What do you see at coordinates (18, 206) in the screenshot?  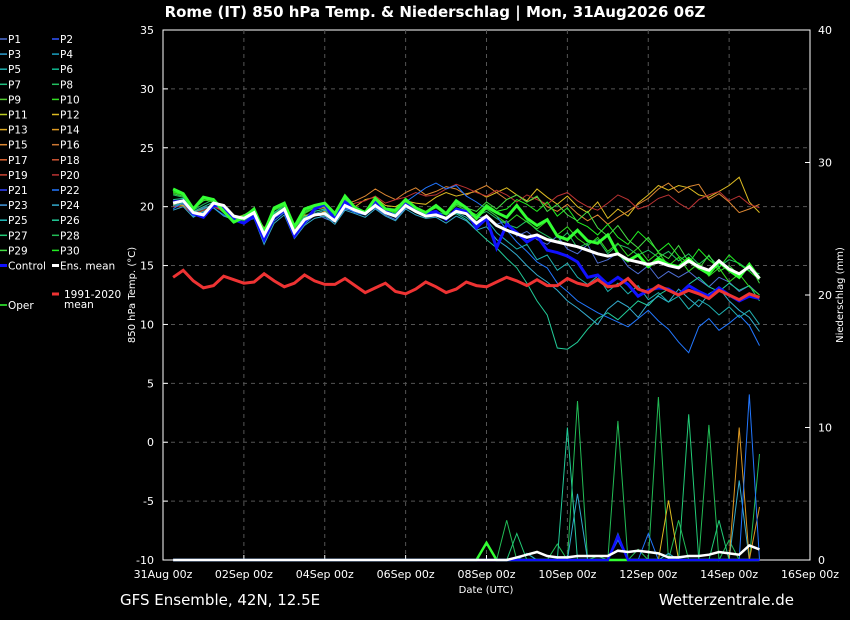 I see `legend-label: P23` at bounding box center [18, 206].